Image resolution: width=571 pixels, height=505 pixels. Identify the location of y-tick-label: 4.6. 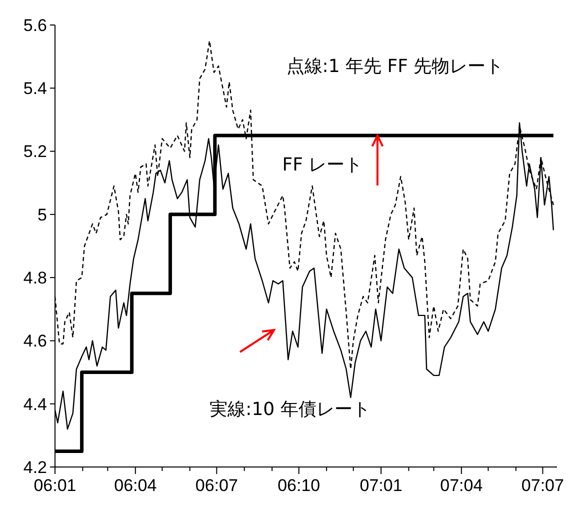
(35, 341).